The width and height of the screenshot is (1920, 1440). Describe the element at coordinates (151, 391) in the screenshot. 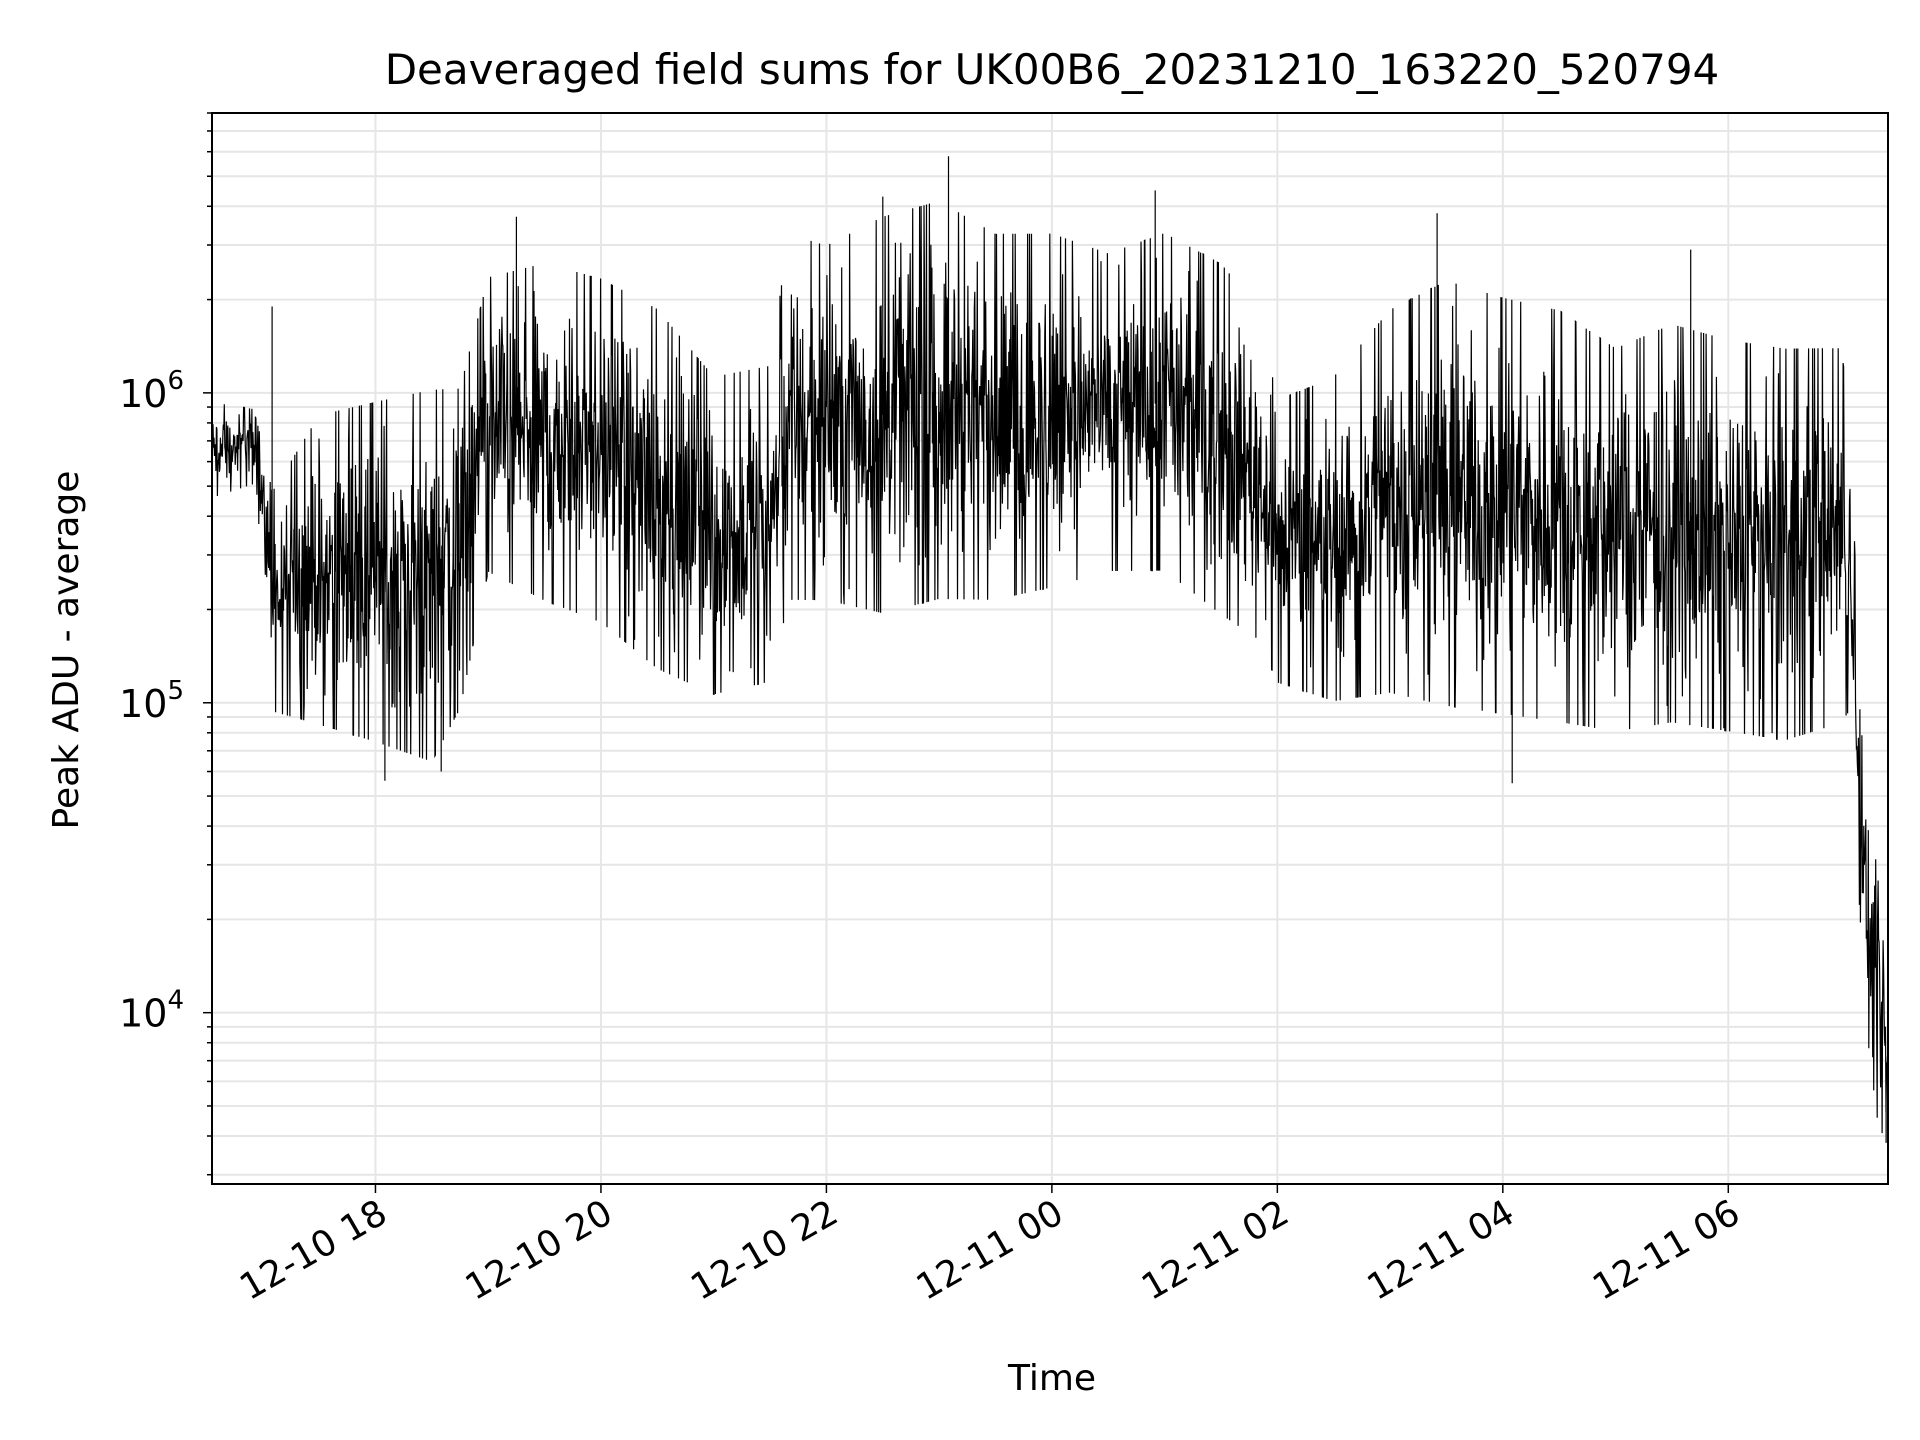

I see `y-tick-label: 10⁶` at that location.